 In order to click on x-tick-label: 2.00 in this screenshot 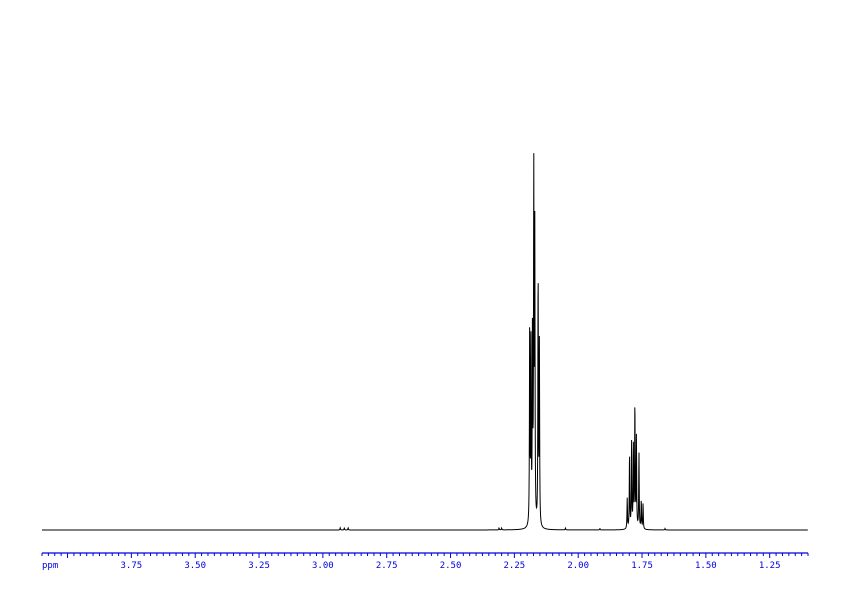, I will do `click(578, 566)`.